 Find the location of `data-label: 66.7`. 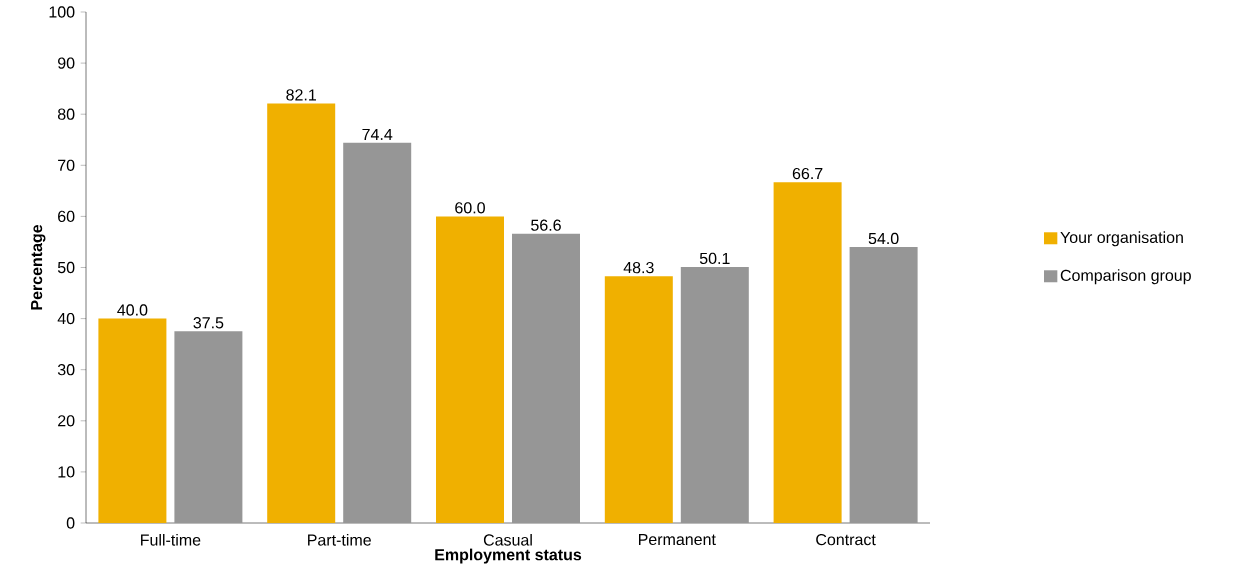

data-label: 66.7 is located at coordinates (807, 173).